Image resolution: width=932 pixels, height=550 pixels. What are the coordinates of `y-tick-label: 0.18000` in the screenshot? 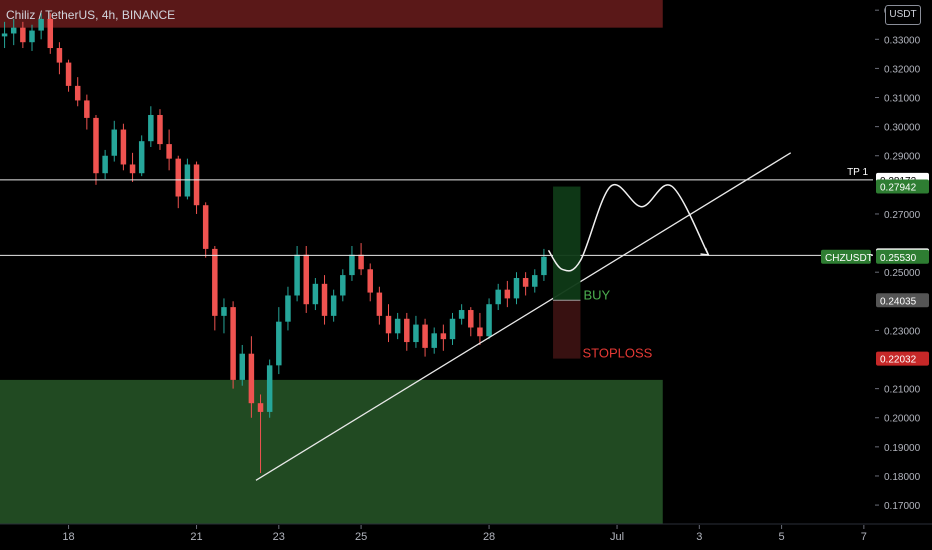 It's located at (902, 477).